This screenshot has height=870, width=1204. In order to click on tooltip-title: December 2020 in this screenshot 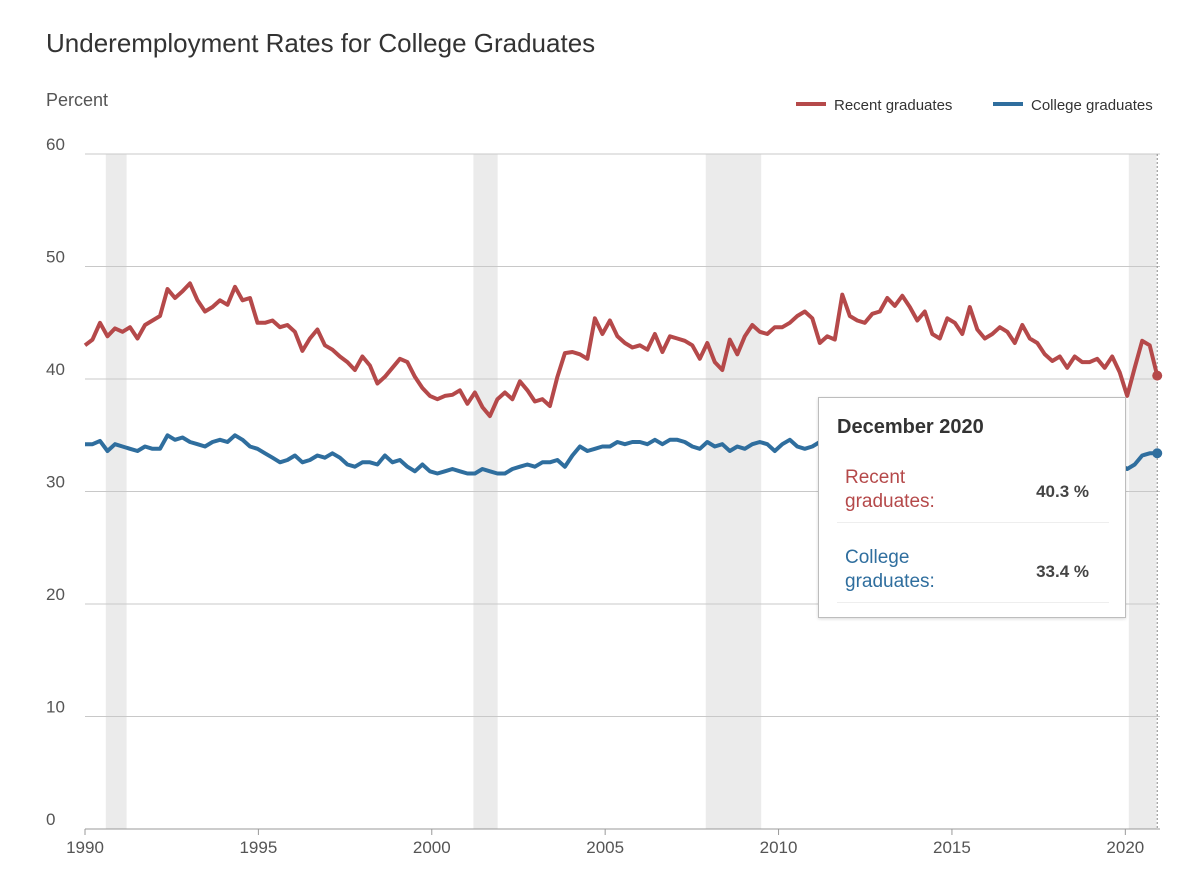, I will do `click(910, 427)`.